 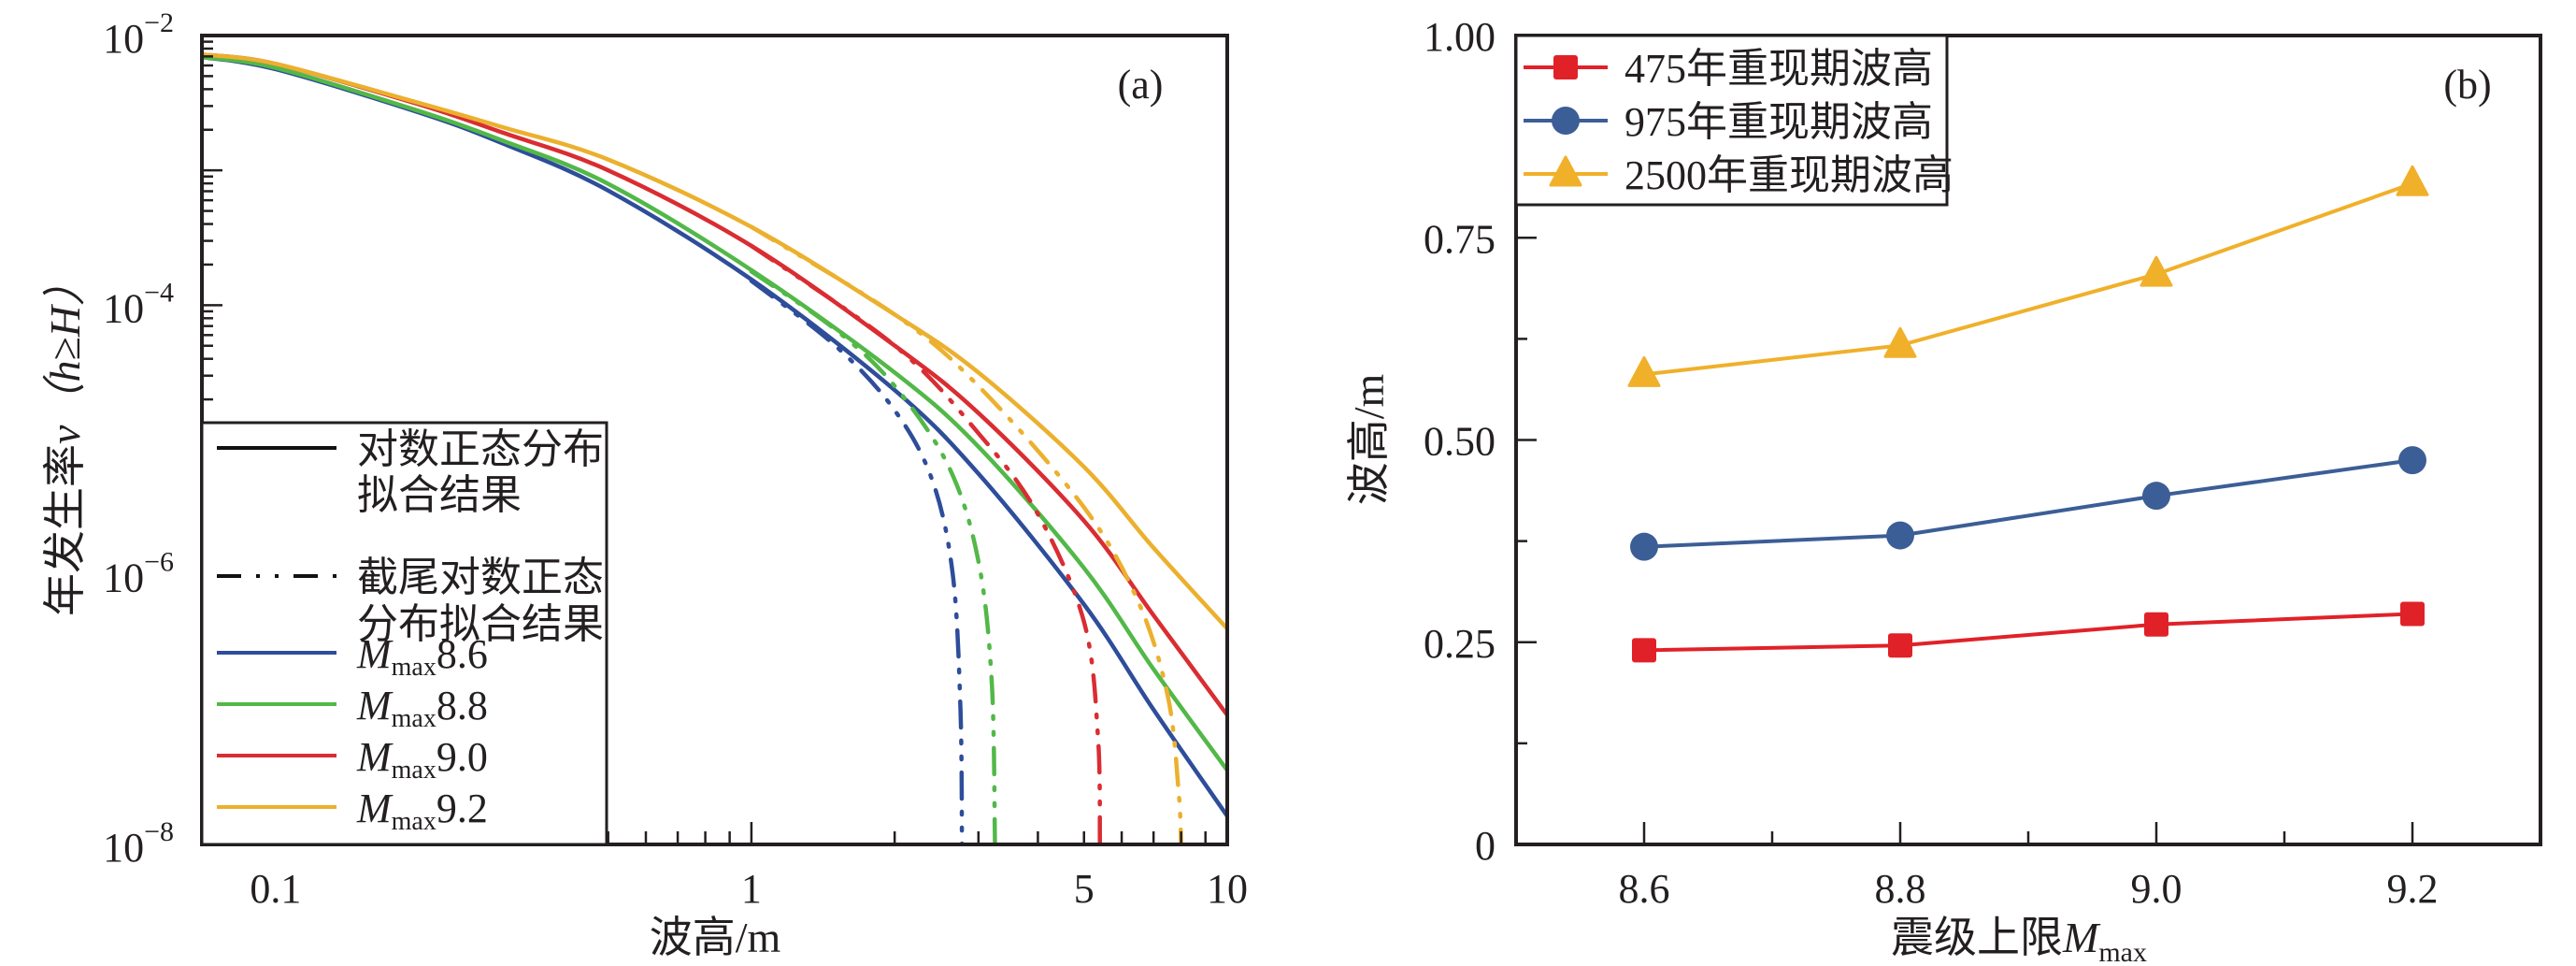 What do you see at coordinates (480, 624) in the screenshot?
I see `legend-label: 分布拟合结果` at bounding box center [480, 624].